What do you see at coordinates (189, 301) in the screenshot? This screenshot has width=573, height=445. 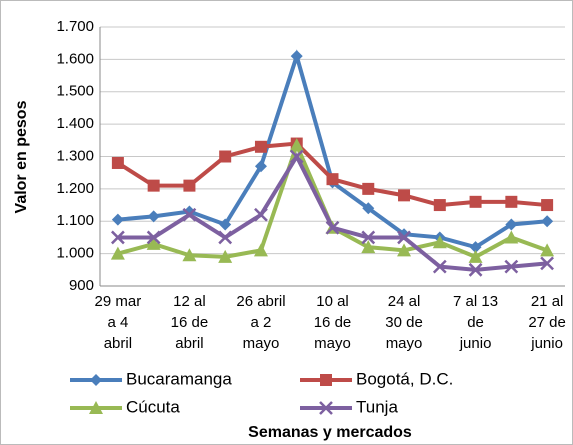 I see `x-tick-label-line: 12 al` at bounding box center [189, 301].